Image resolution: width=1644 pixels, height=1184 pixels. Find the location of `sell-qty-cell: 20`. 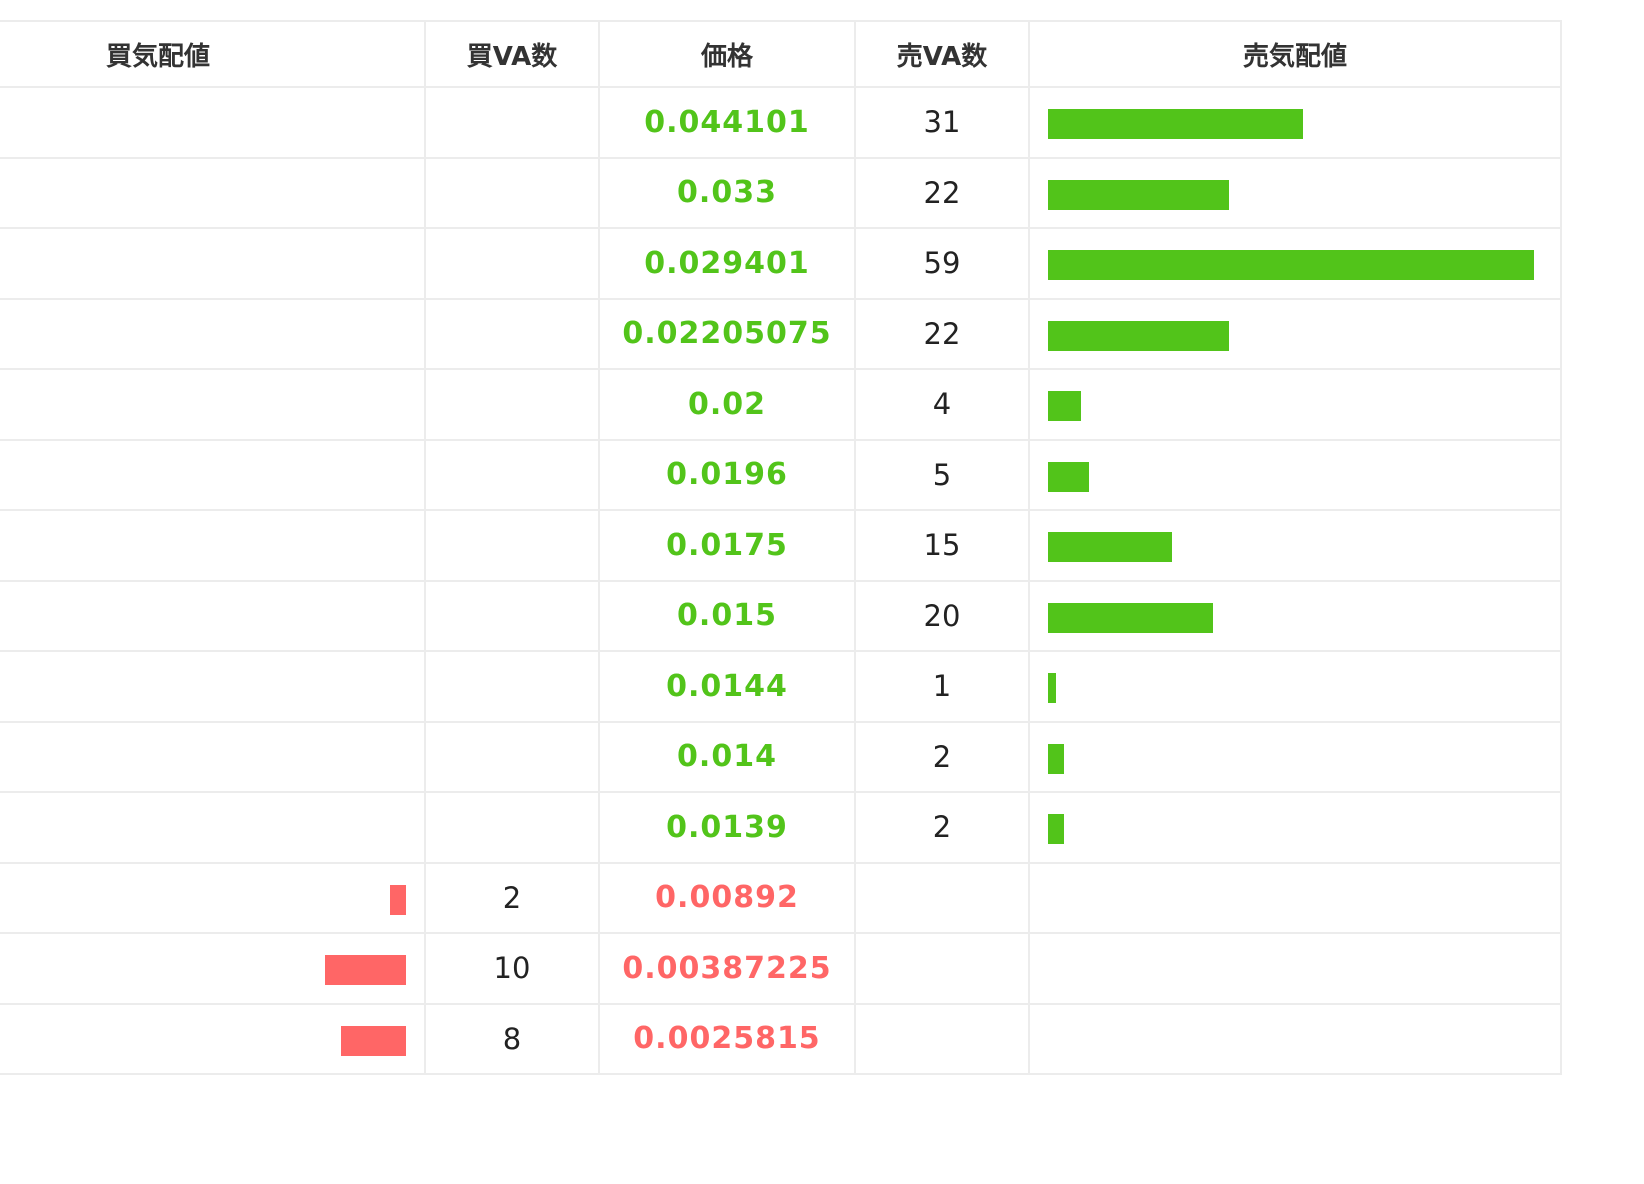

sell-qty-cell: 20 is located at coordinates (942, 615).